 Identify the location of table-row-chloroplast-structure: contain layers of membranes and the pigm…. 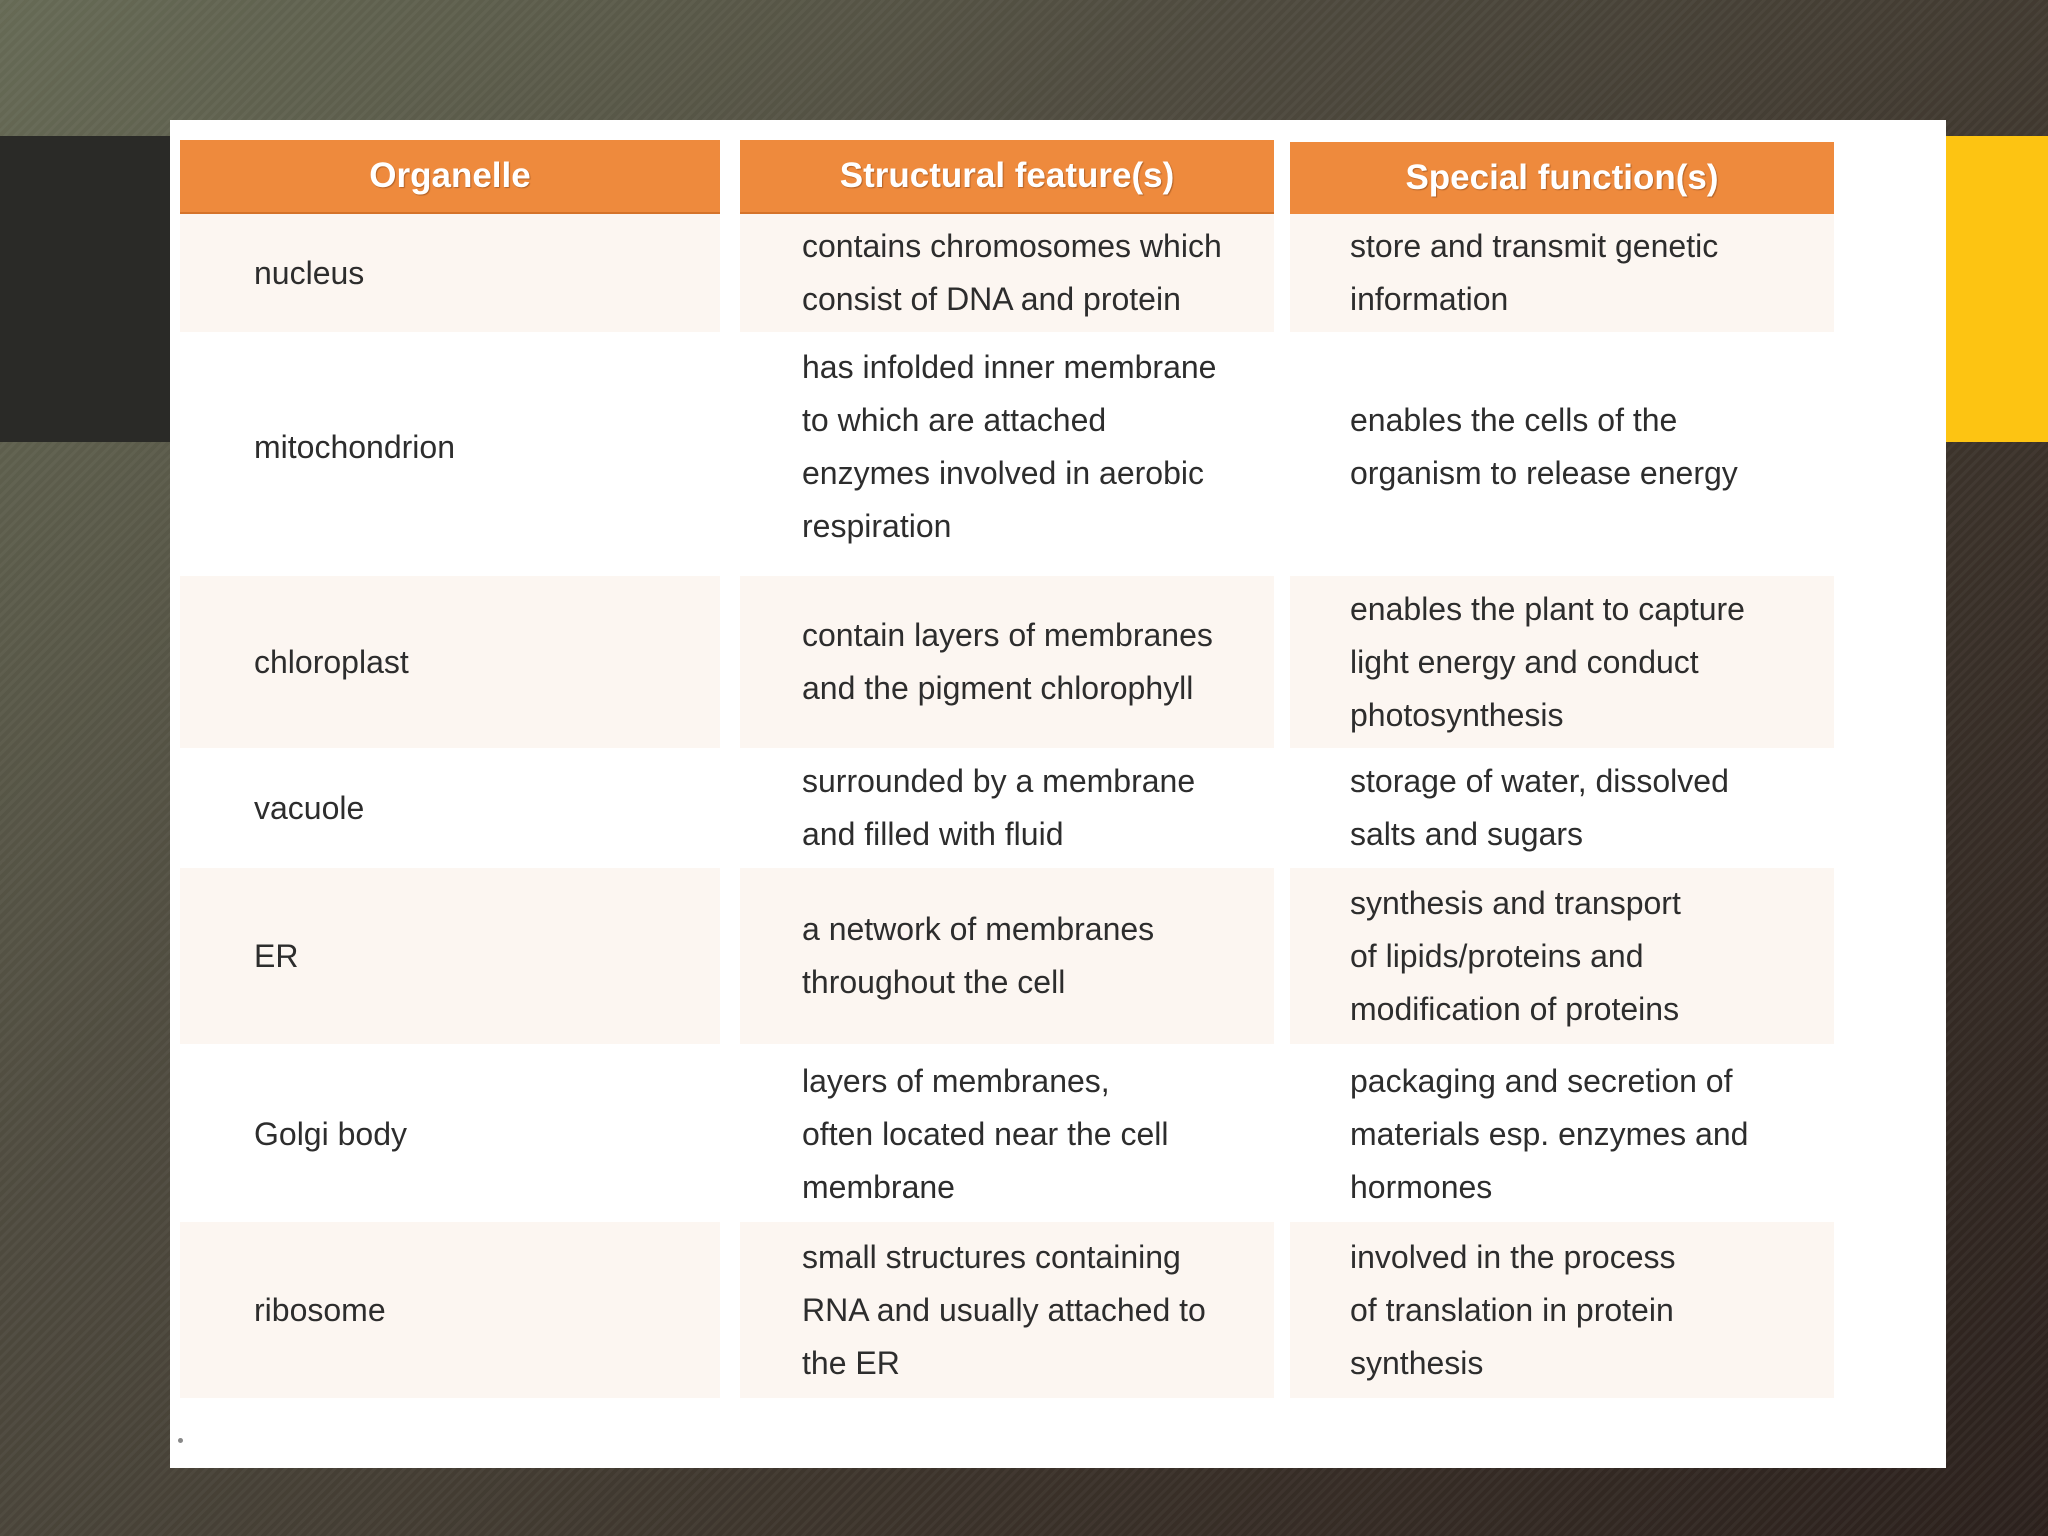
(1007, 662).